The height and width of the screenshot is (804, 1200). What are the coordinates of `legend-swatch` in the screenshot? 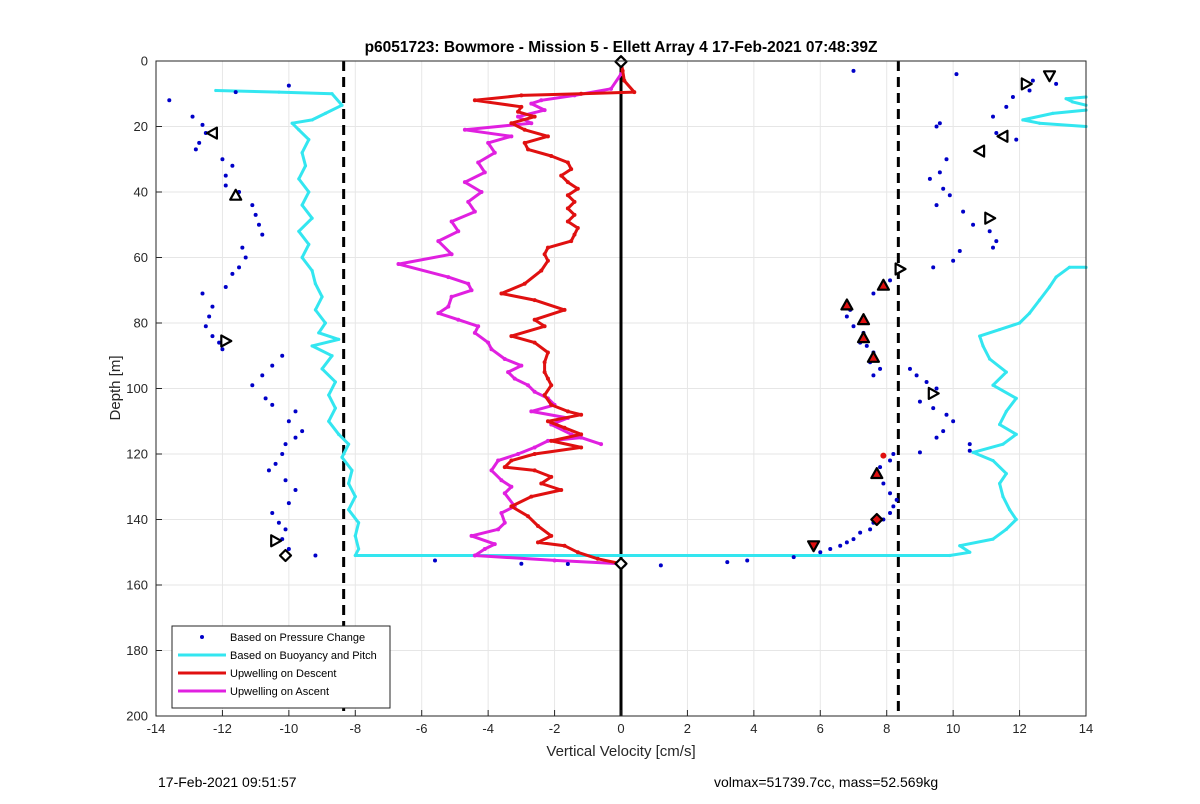 It's located at (202, 637).